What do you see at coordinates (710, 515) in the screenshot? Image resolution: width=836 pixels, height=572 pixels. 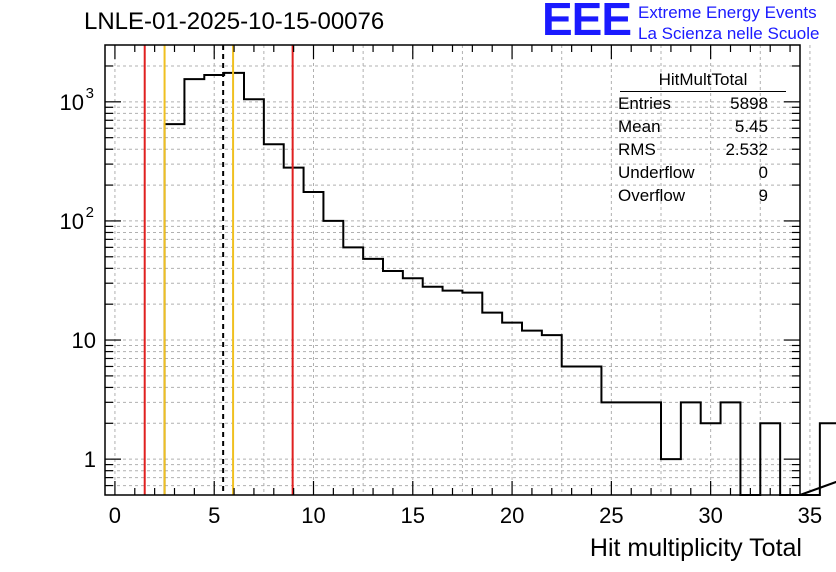 I see `x-tick-label: 30` at bounding box center [710, 515].